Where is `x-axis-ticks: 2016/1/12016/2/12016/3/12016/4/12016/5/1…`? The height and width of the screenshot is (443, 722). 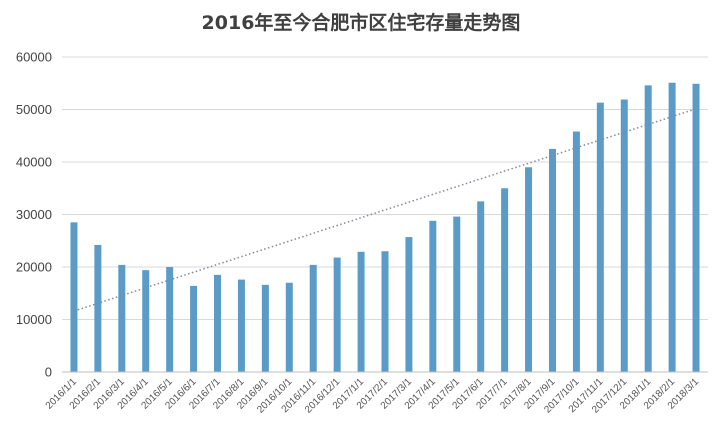 x-axis-ticks: 2016/1/12016/2/12016/3/12016/4/12016/5/1… is located at coordinates (373, 396).